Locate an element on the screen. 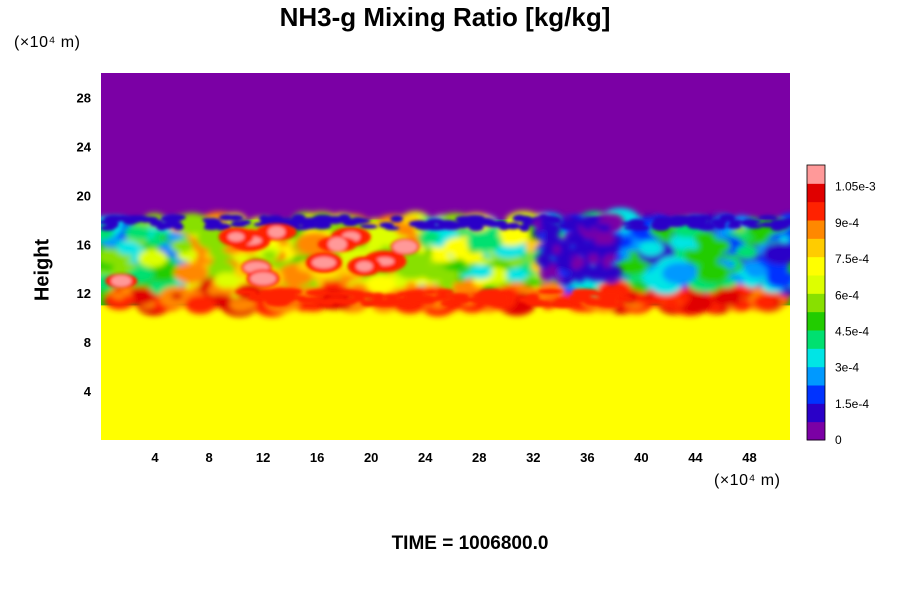 Image resolution: width=900 pixels, height=600 pixels. colorbar-tick-label: 3e-4 is located at coordinates (847, 368).